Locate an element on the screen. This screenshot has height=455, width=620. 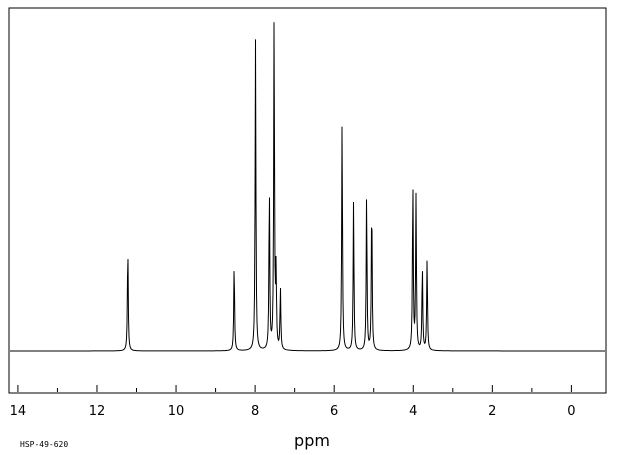
x-tick-label: 12 is located at coordinates (97, 411).